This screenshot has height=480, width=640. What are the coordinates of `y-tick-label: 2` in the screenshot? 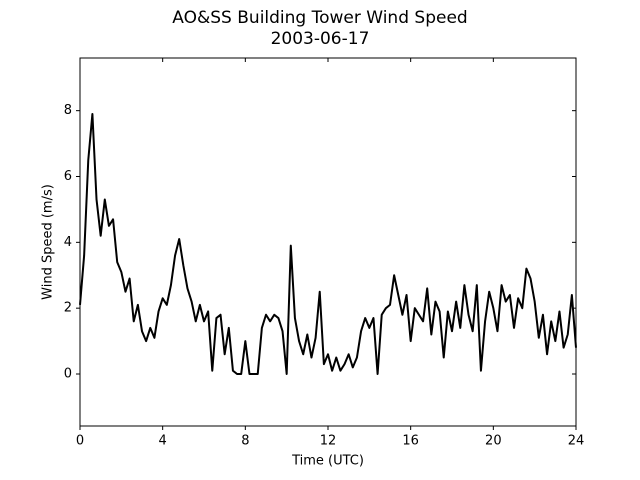 It's located at (68, 308).